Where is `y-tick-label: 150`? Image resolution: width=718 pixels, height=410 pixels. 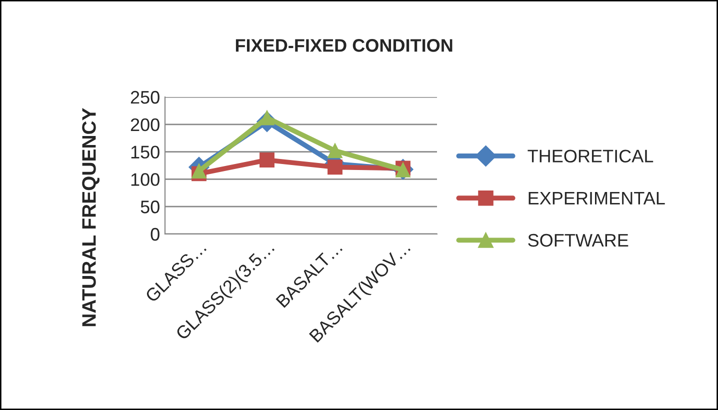 y-tick-label: 150 is located at coordinates (145, 152).